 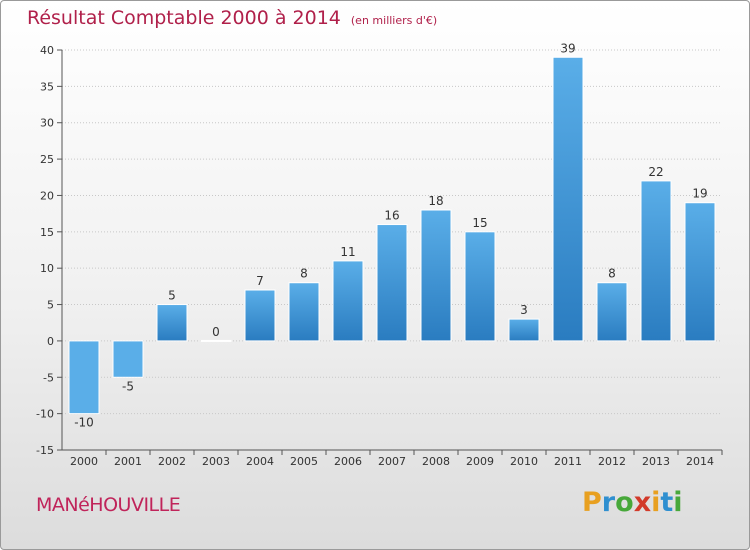 What do you see at coordinates (128, 359) in the screenshot?
I see `bar-2001` at bounding box center [128, 359].